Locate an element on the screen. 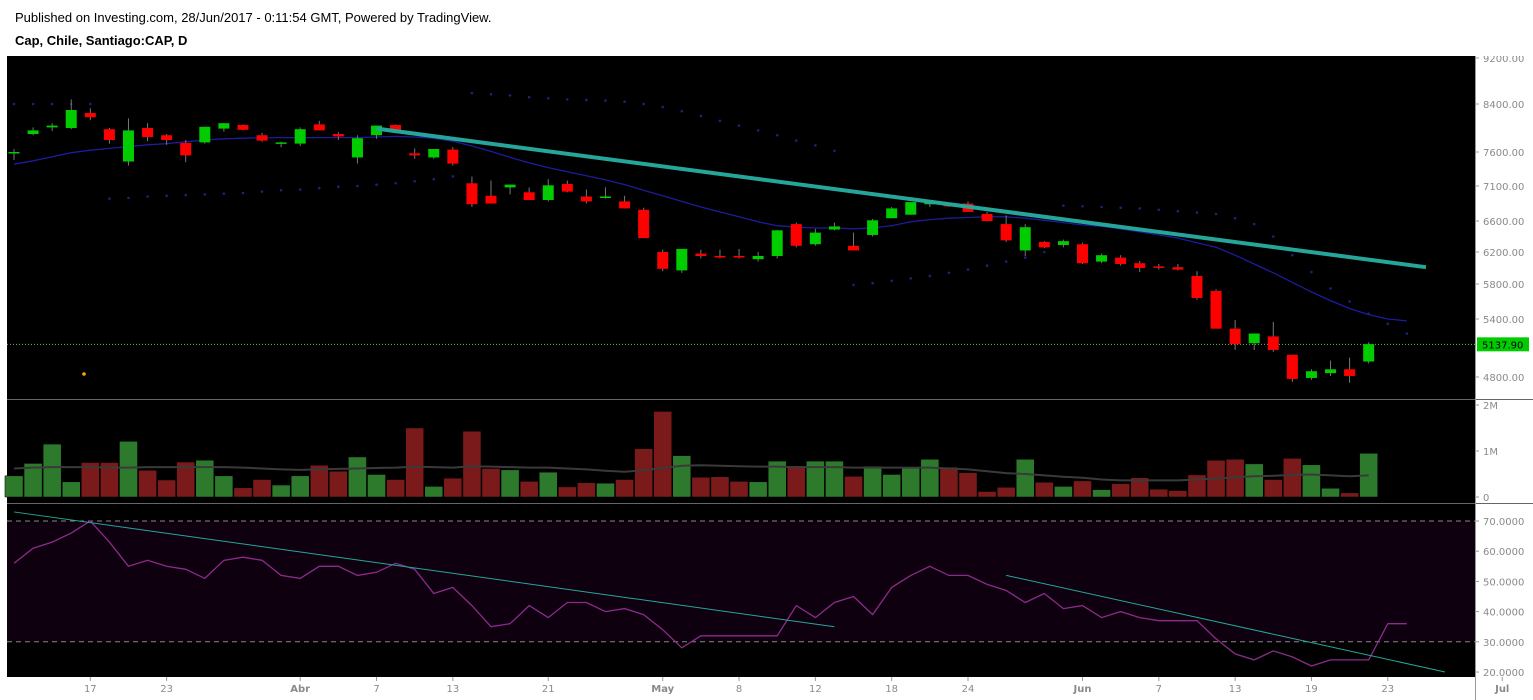 The height and width of the screenshot is (700, 1533). rsi-axis-tick-label: 60.0000 is located at coordinates (1503, 552).